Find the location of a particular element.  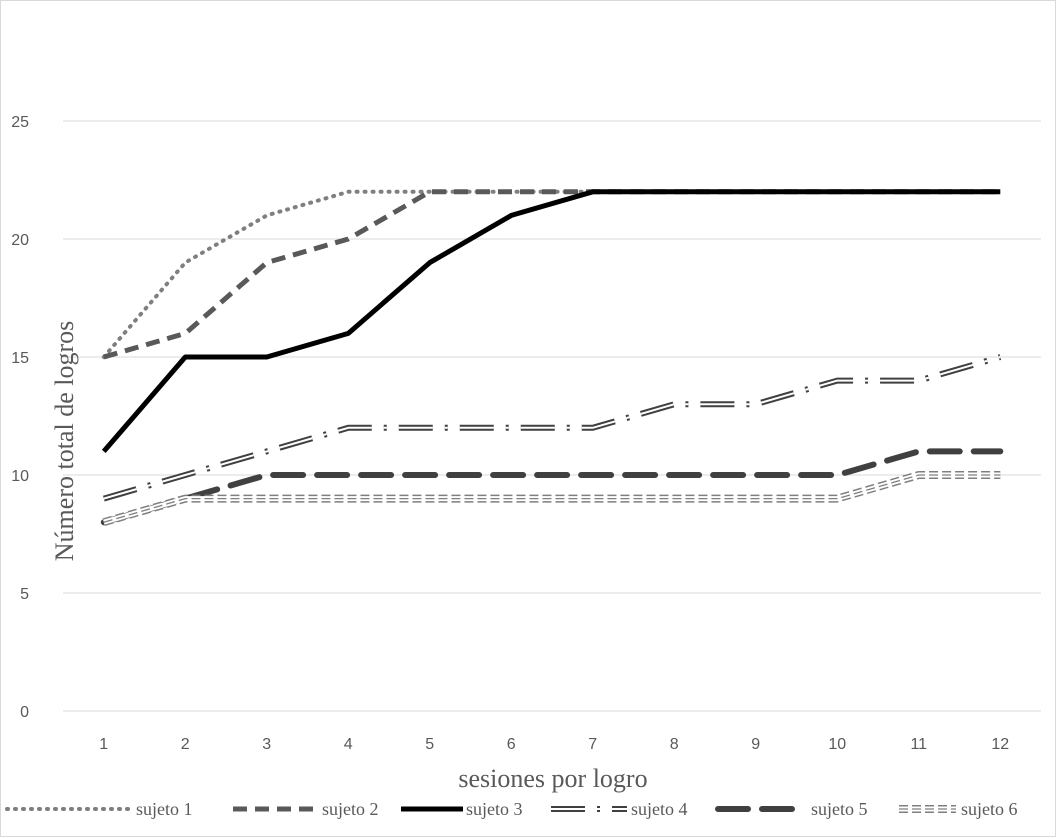

legend-entry-2: sujeto 2 is located at coordinates (306, 809).